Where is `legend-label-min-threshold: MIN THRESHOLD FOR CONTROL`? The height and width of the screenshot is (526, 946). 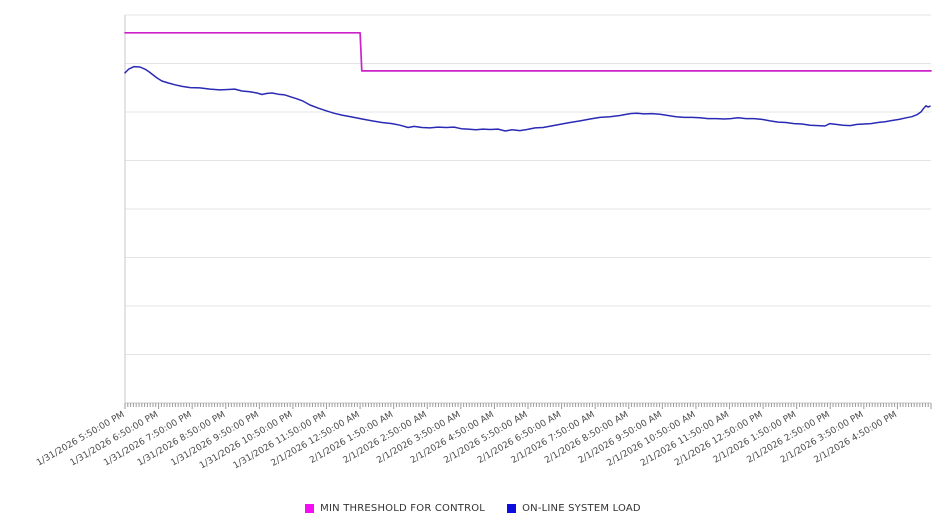
legend-label-min-threshold: MIN THRESHOLD FOR CONTROL is located at coordinates (403, 508).